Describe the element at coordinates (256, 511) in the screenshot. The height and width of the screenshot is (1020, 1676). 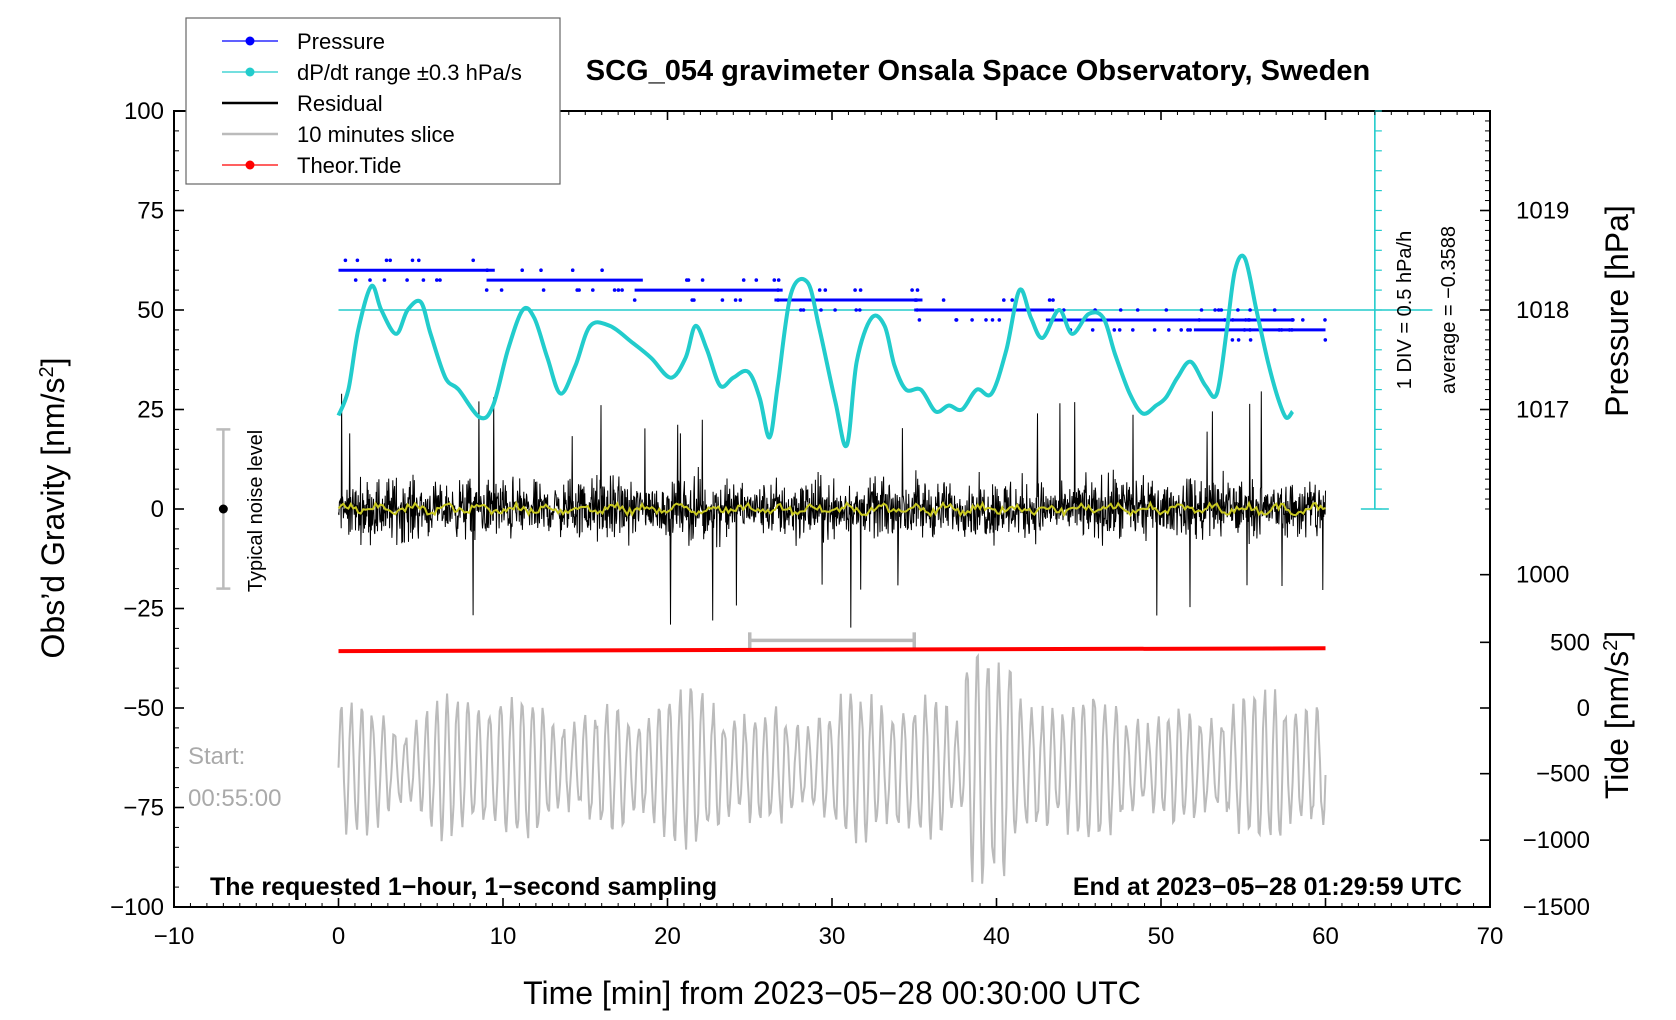
I see `noise-level-label: Typical noise level` at that location.